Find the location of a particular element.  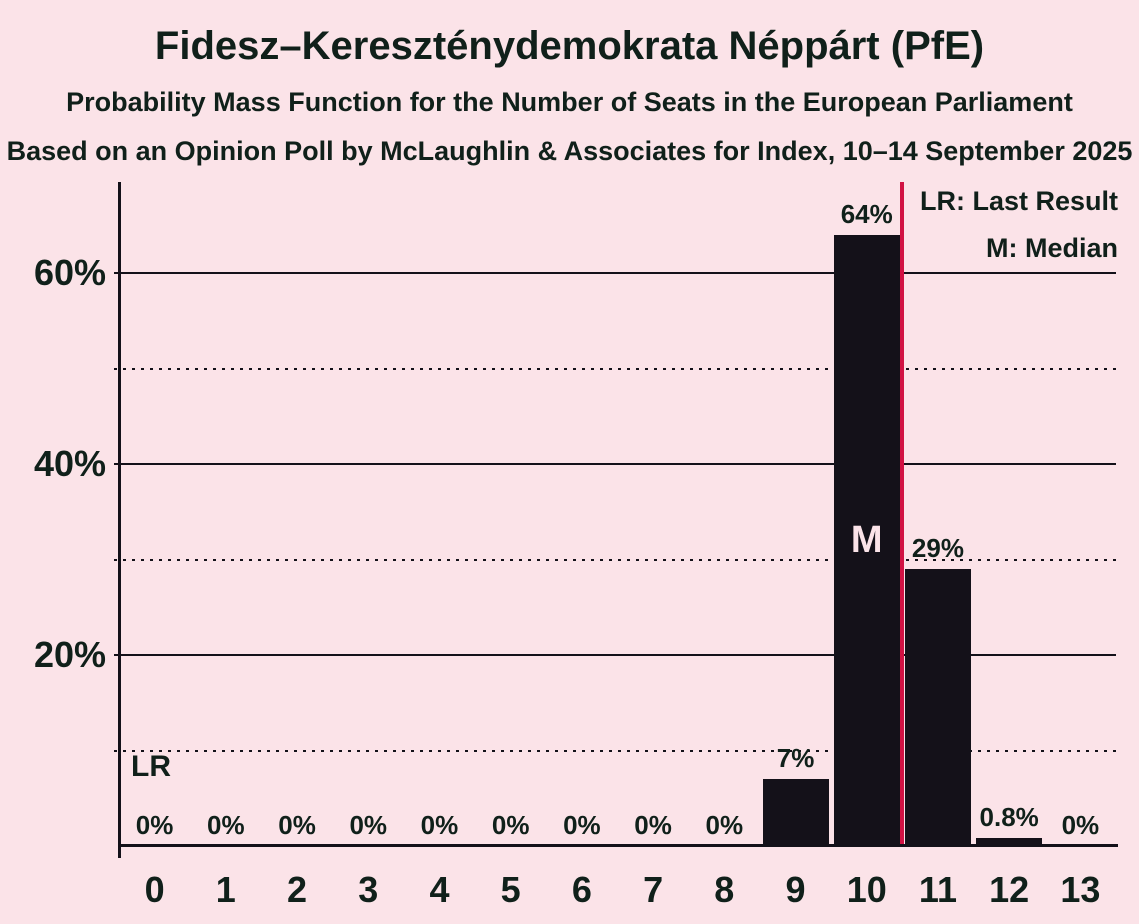

x-tick-label-13: 13 is located at coordinates (1080, 889).